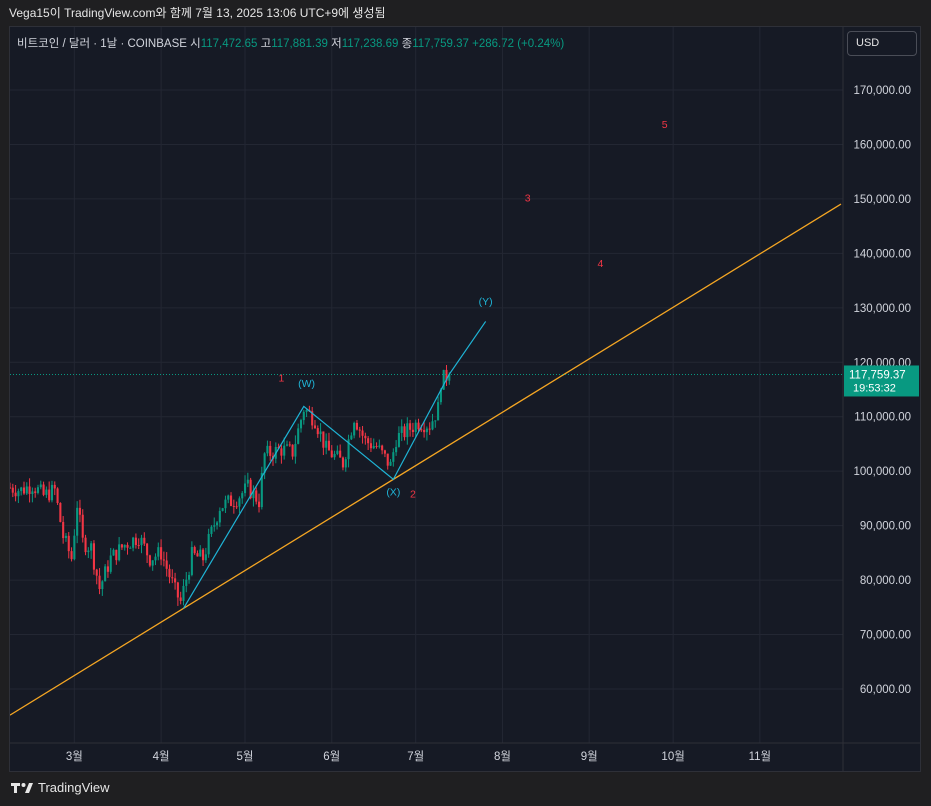  I want to click on symbol-label: 비트코인 / 달러 · 1날 · COINBASE, so click(102, 44).